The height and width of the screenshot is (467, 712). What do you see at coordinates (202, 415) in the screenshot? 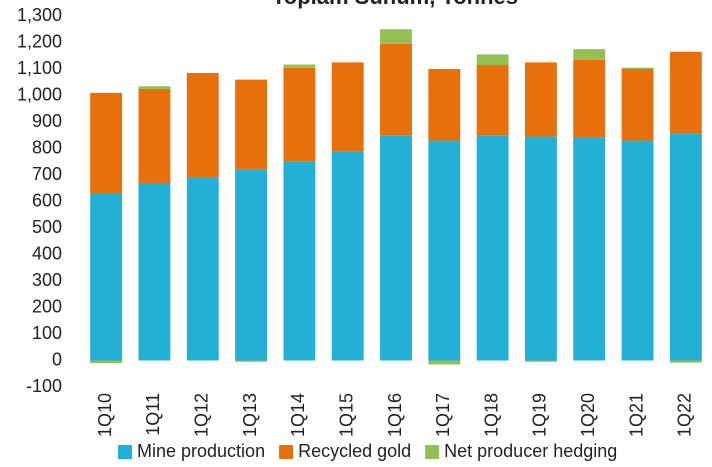
I see `x-tick-label: 1Q12` at bounding box center [202, 415].